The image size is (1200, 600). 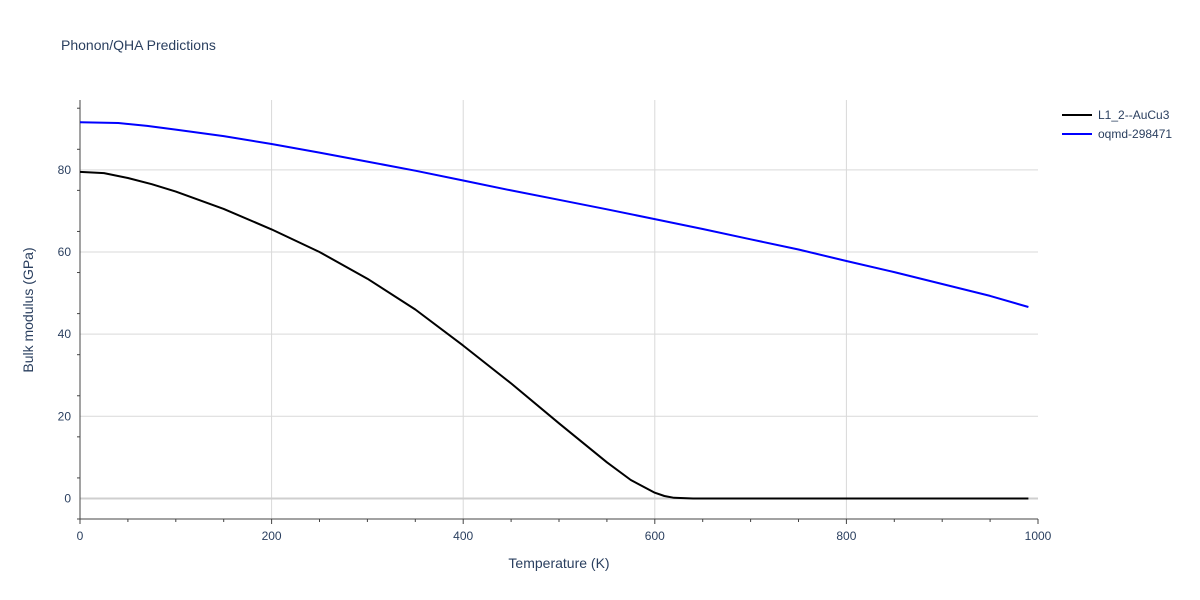 What do you see at coordinates (65, 170) in the screenshot?
I see `y-tick-label: 80` at bounding box center [65, 170].